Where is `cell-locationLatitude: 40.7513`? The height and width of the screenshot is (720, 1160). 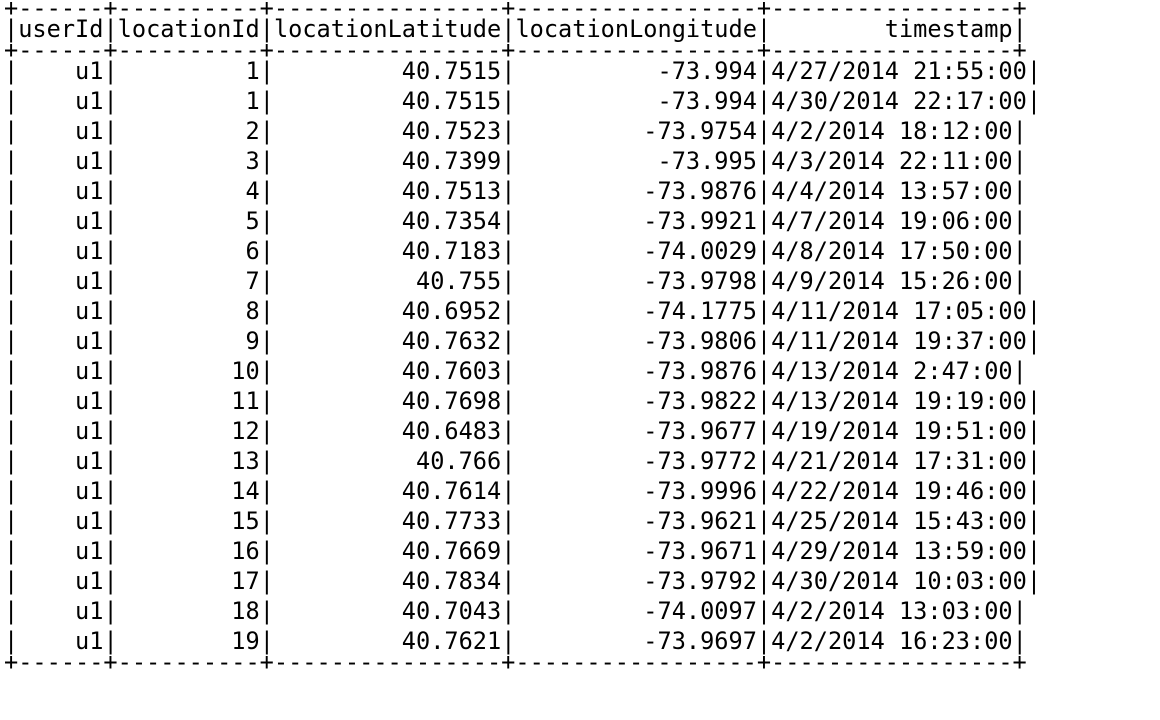
cell-locationLatitude: 40.7513 is located at coordinates (387, 191).